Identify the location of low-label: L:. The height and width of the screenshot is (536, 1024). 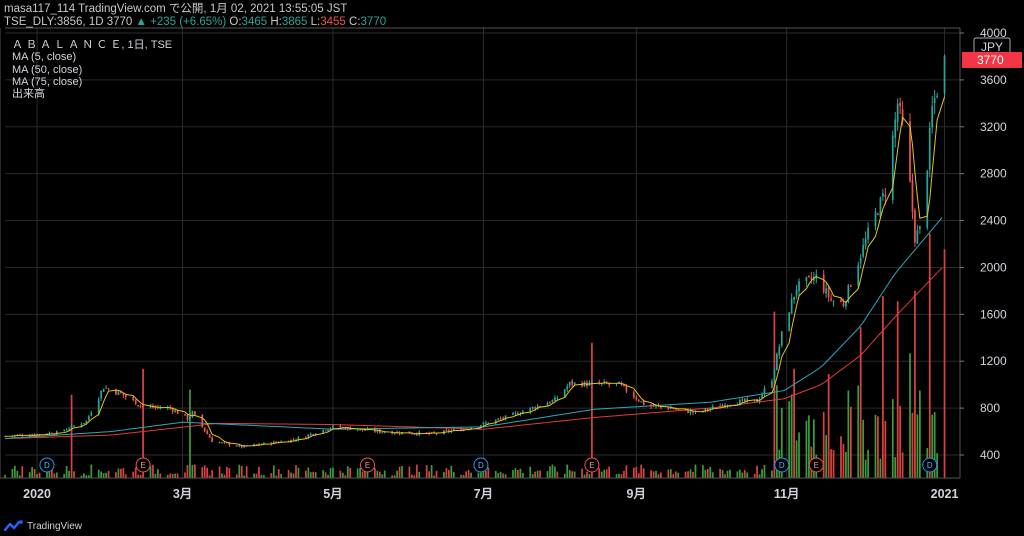
(315, 22).